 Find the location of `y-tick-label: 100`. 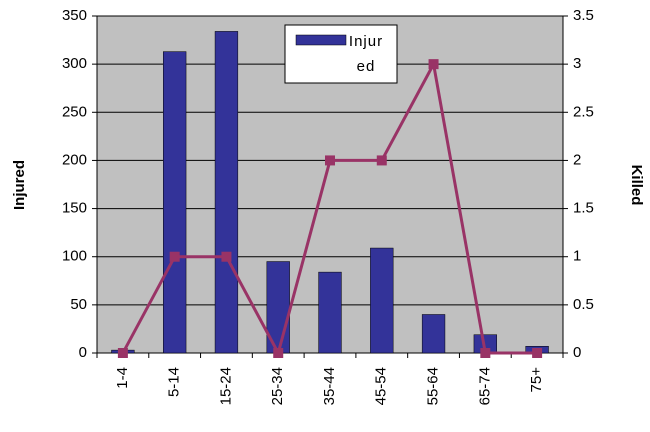

y-tick-label: 100 is located at coordinates (74, 256).